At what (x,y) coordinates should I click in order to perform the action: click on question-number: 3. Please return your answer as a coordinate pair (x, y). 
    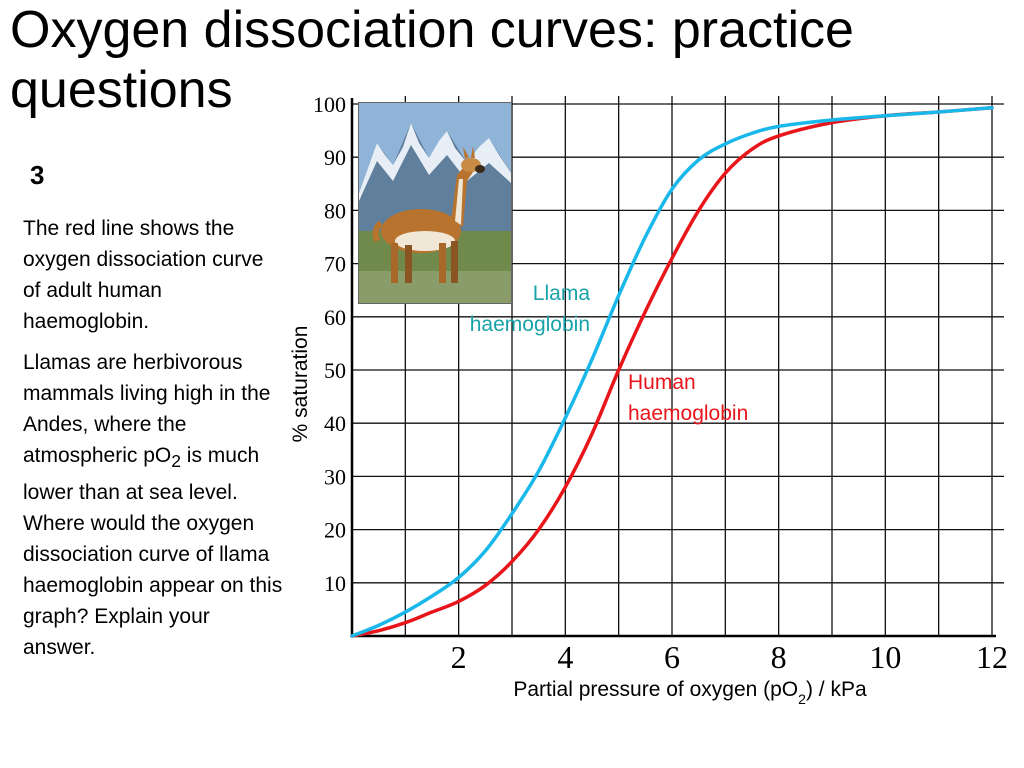
    Looking at the image, I should click on (37, 175).